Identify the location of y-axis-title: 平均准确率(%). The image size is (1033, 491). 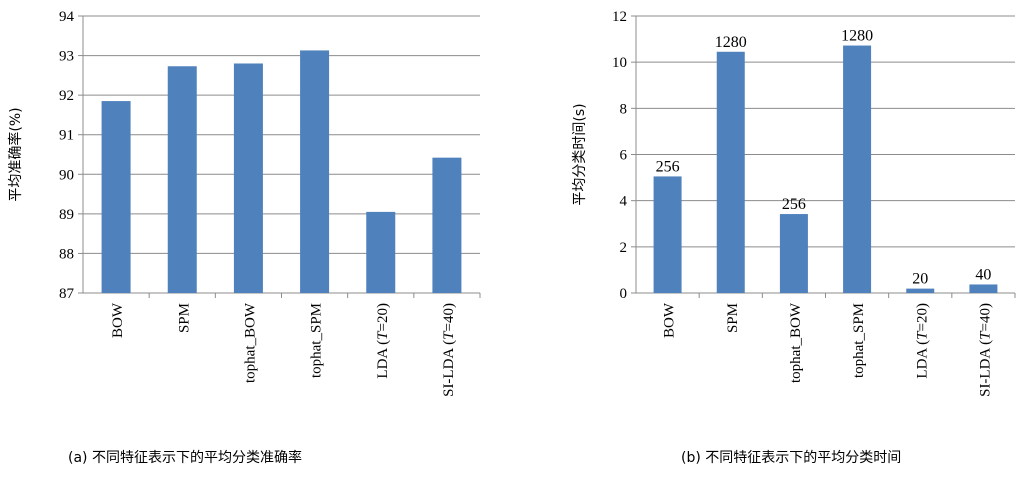
(15, 154).